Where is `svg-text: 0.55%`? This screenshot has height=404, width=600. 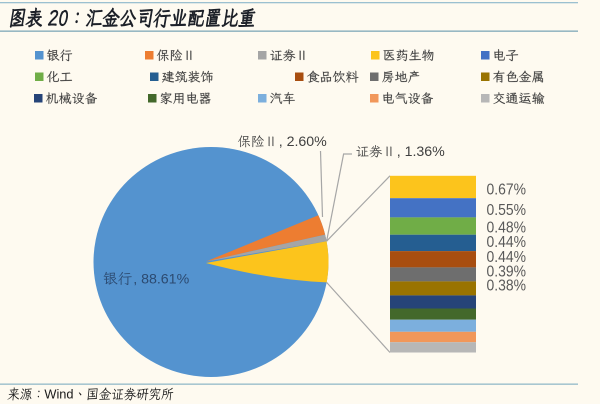
svg-text: 0.55% is located at coordinates (507, 210).